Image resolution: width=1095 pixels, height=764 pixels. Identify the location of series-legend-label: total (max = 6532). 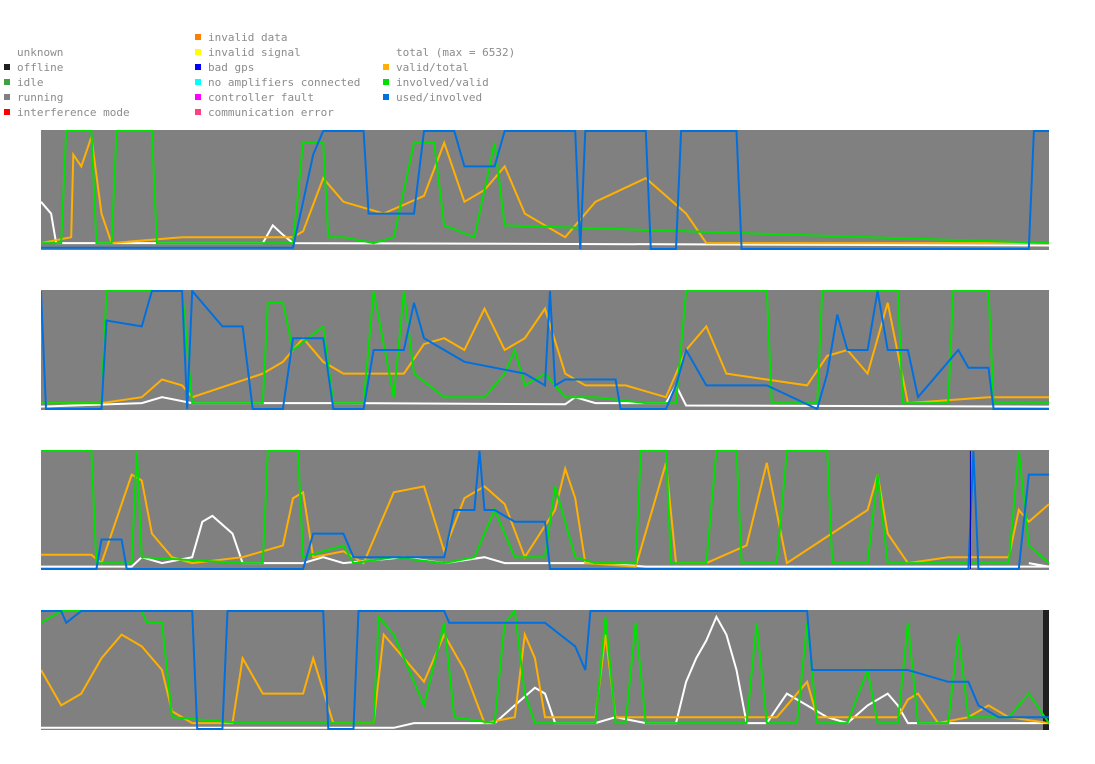
(456, 52).